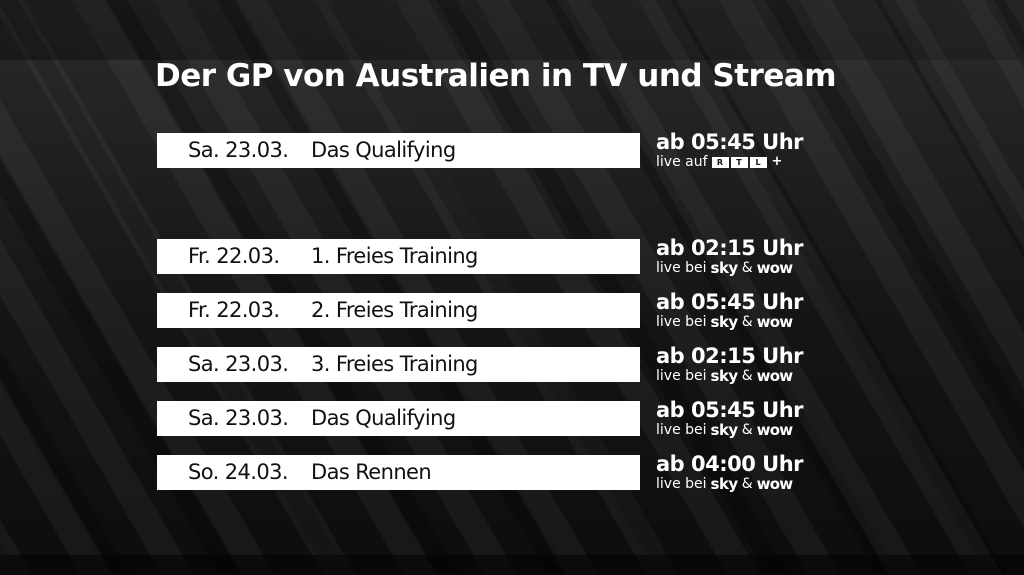 The image size is (1024, 575). I want to click on top-band, so click(512, 30).